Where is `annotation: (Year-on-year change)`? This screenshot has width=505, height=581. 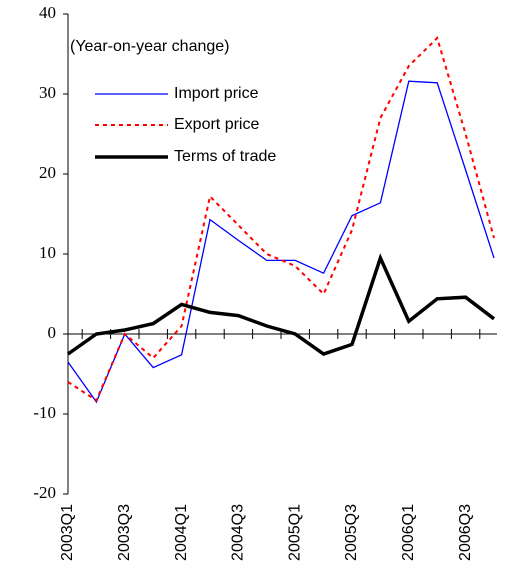
annotation: (Year-on-year change) is located at coordinates (150, 46).